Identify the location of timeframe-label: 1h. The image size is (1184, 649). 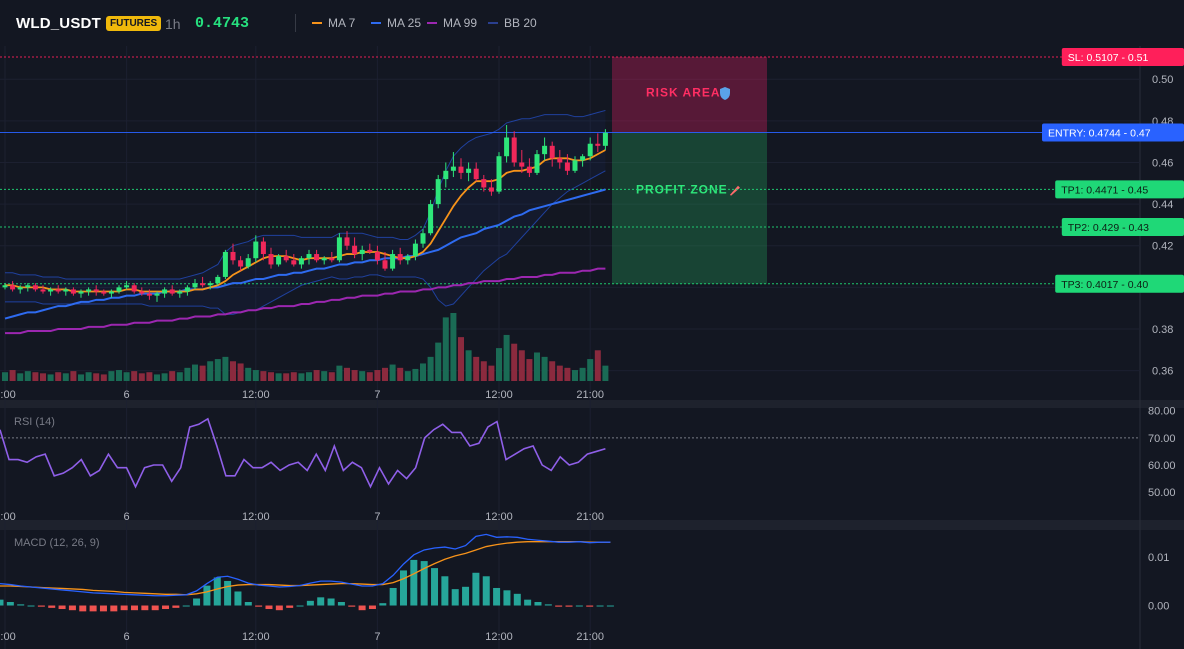
(173, 24).